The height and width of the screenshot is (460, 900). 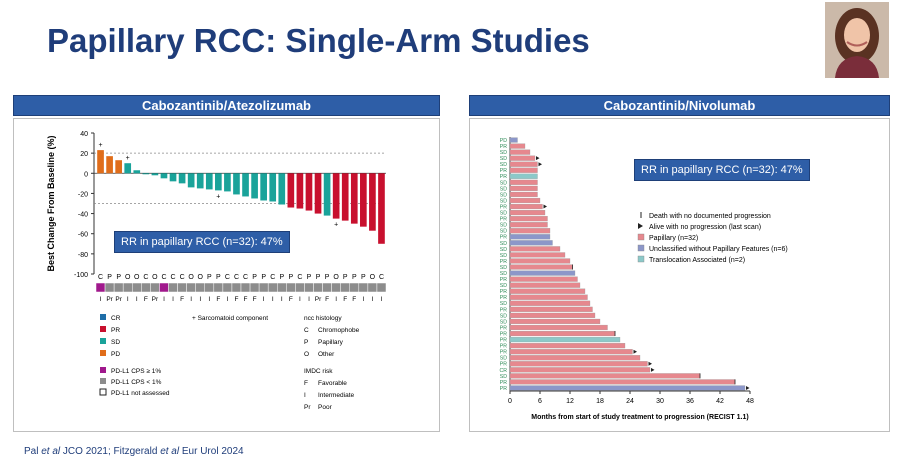 What do you see at coordinates (211, 451) in the screenshot?
I see `footer-part-3: Eur Urol 2024` at bounding box center [211, 451].